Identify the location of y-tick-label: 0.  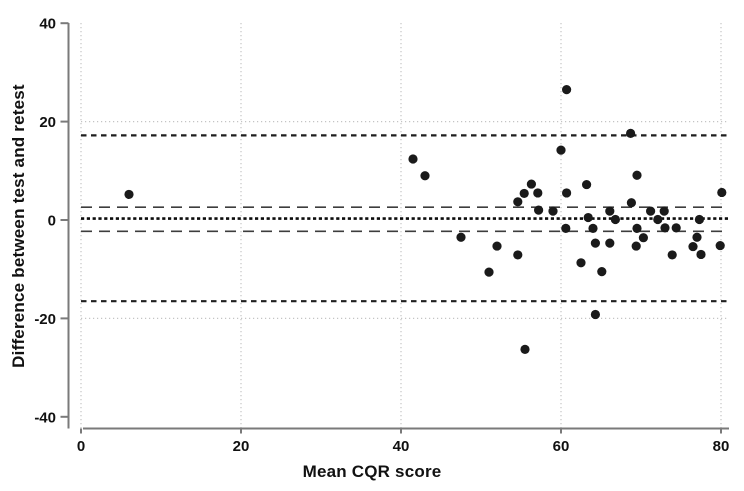
(52, 221).